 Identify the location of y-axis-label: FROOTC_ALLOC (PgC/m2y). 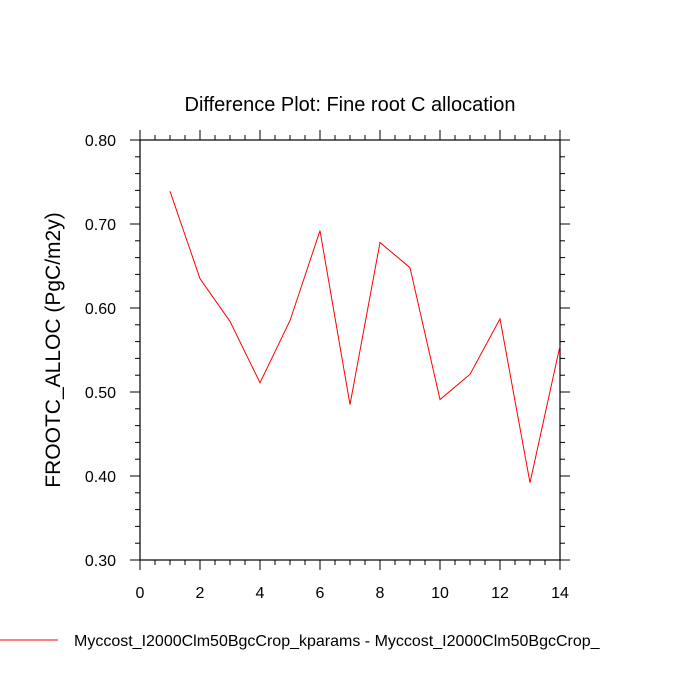
(53, 349).